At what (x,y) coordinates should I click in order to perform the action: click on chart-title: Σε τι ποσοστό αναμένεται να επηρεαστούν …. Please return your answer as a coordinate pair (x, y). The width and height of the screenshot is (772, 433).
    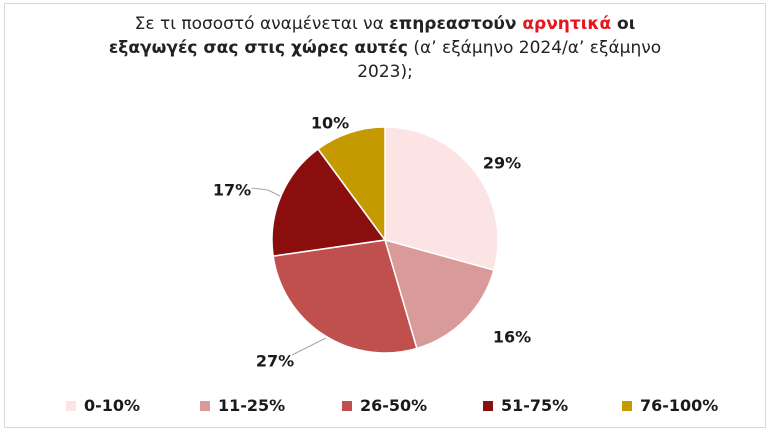
    Looking at the image, I should click on (385, 48).